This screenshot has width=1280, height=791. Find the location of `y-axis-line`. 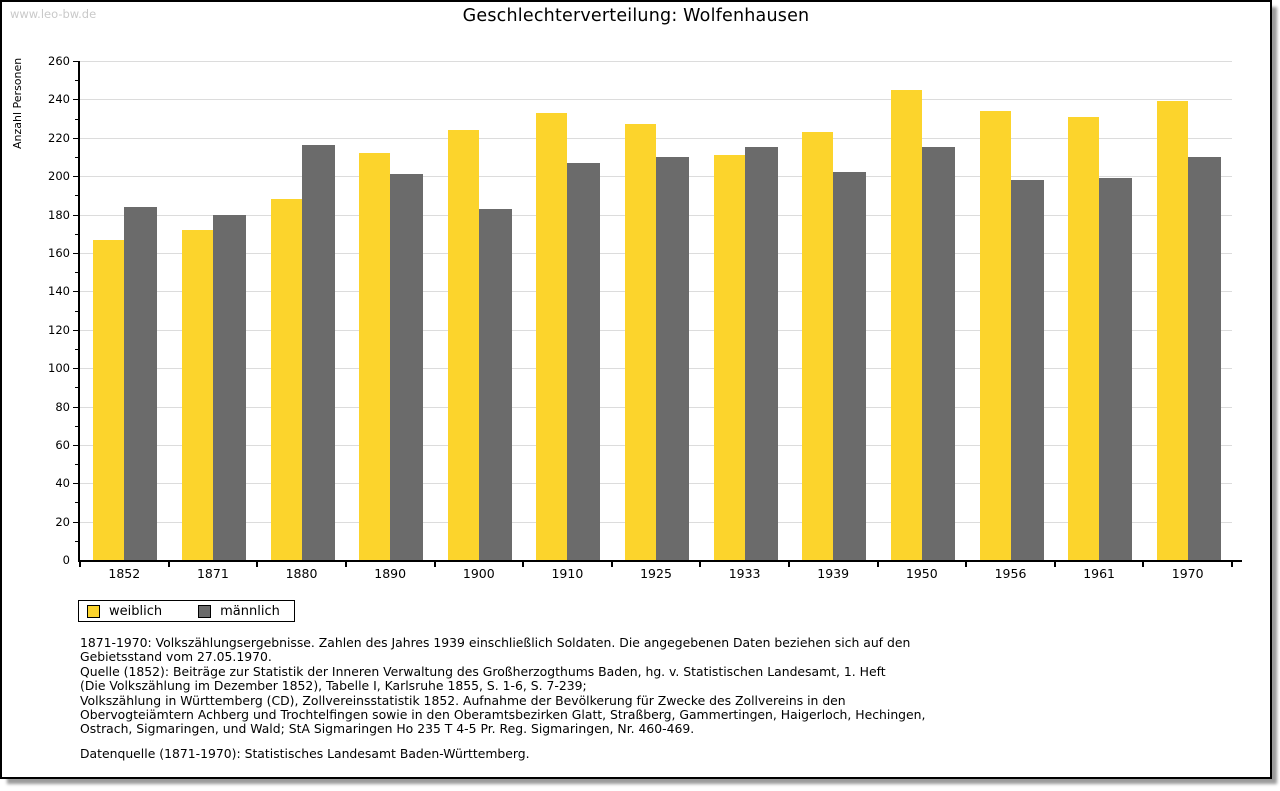

y-axis-line is located at coordinates (79, 311).